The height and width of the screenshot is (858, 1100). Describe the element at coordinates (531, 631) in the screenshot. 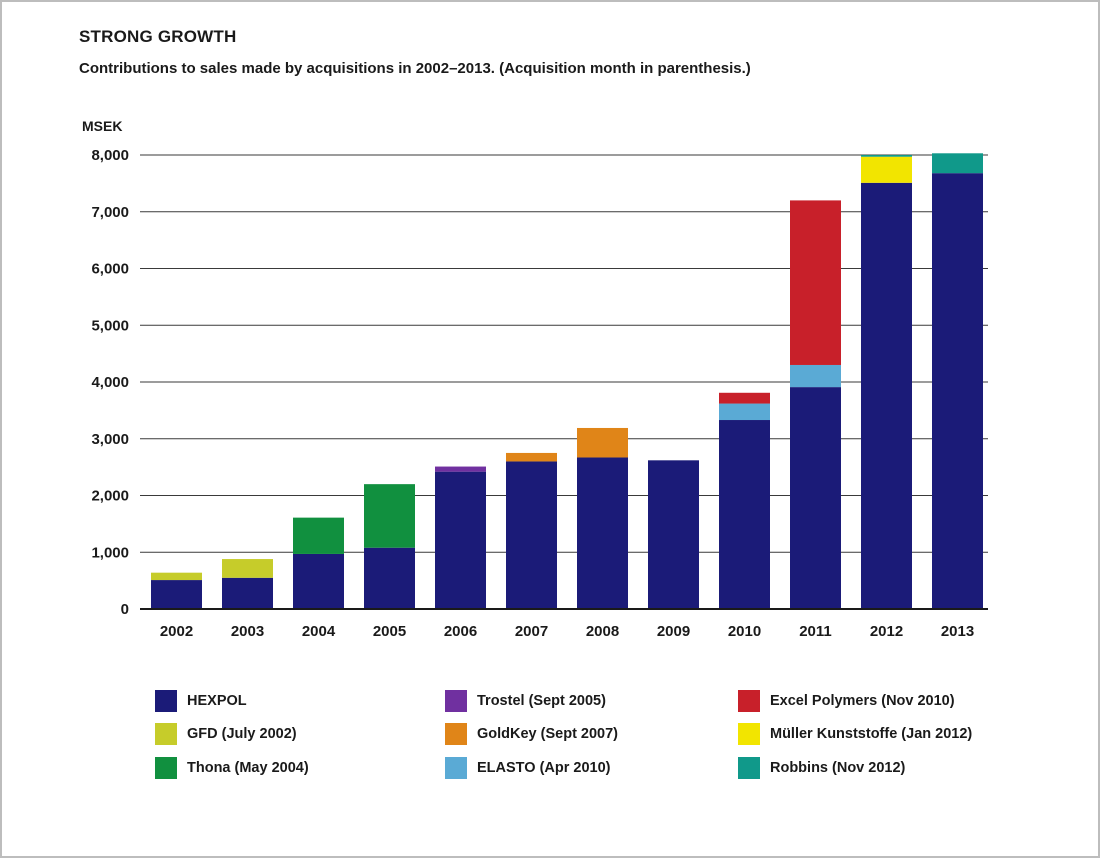

I see `x-tick-label: 2007` at that location.